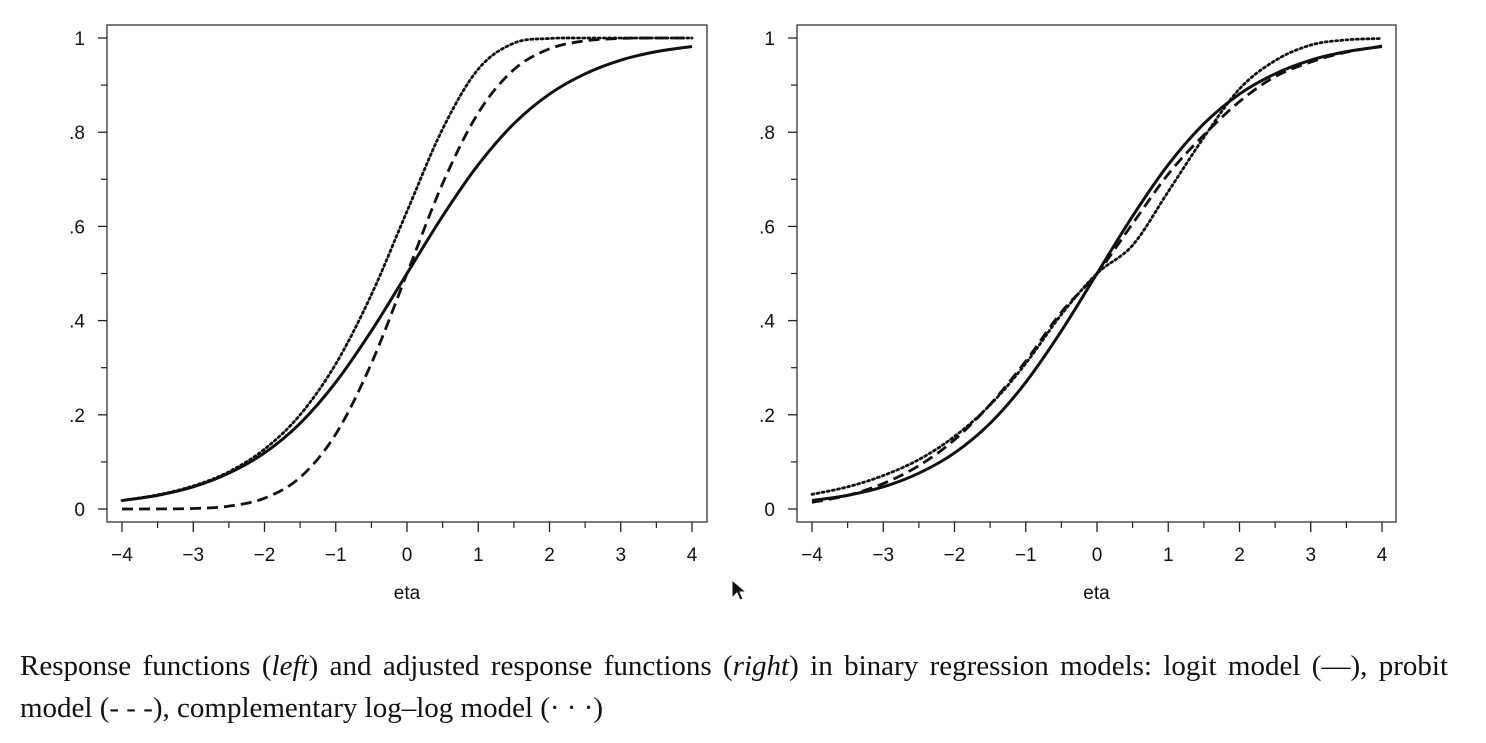  Describe the element at coordinates (761, 666) in the screenshot. I see `caption-right-word: right` at that location.